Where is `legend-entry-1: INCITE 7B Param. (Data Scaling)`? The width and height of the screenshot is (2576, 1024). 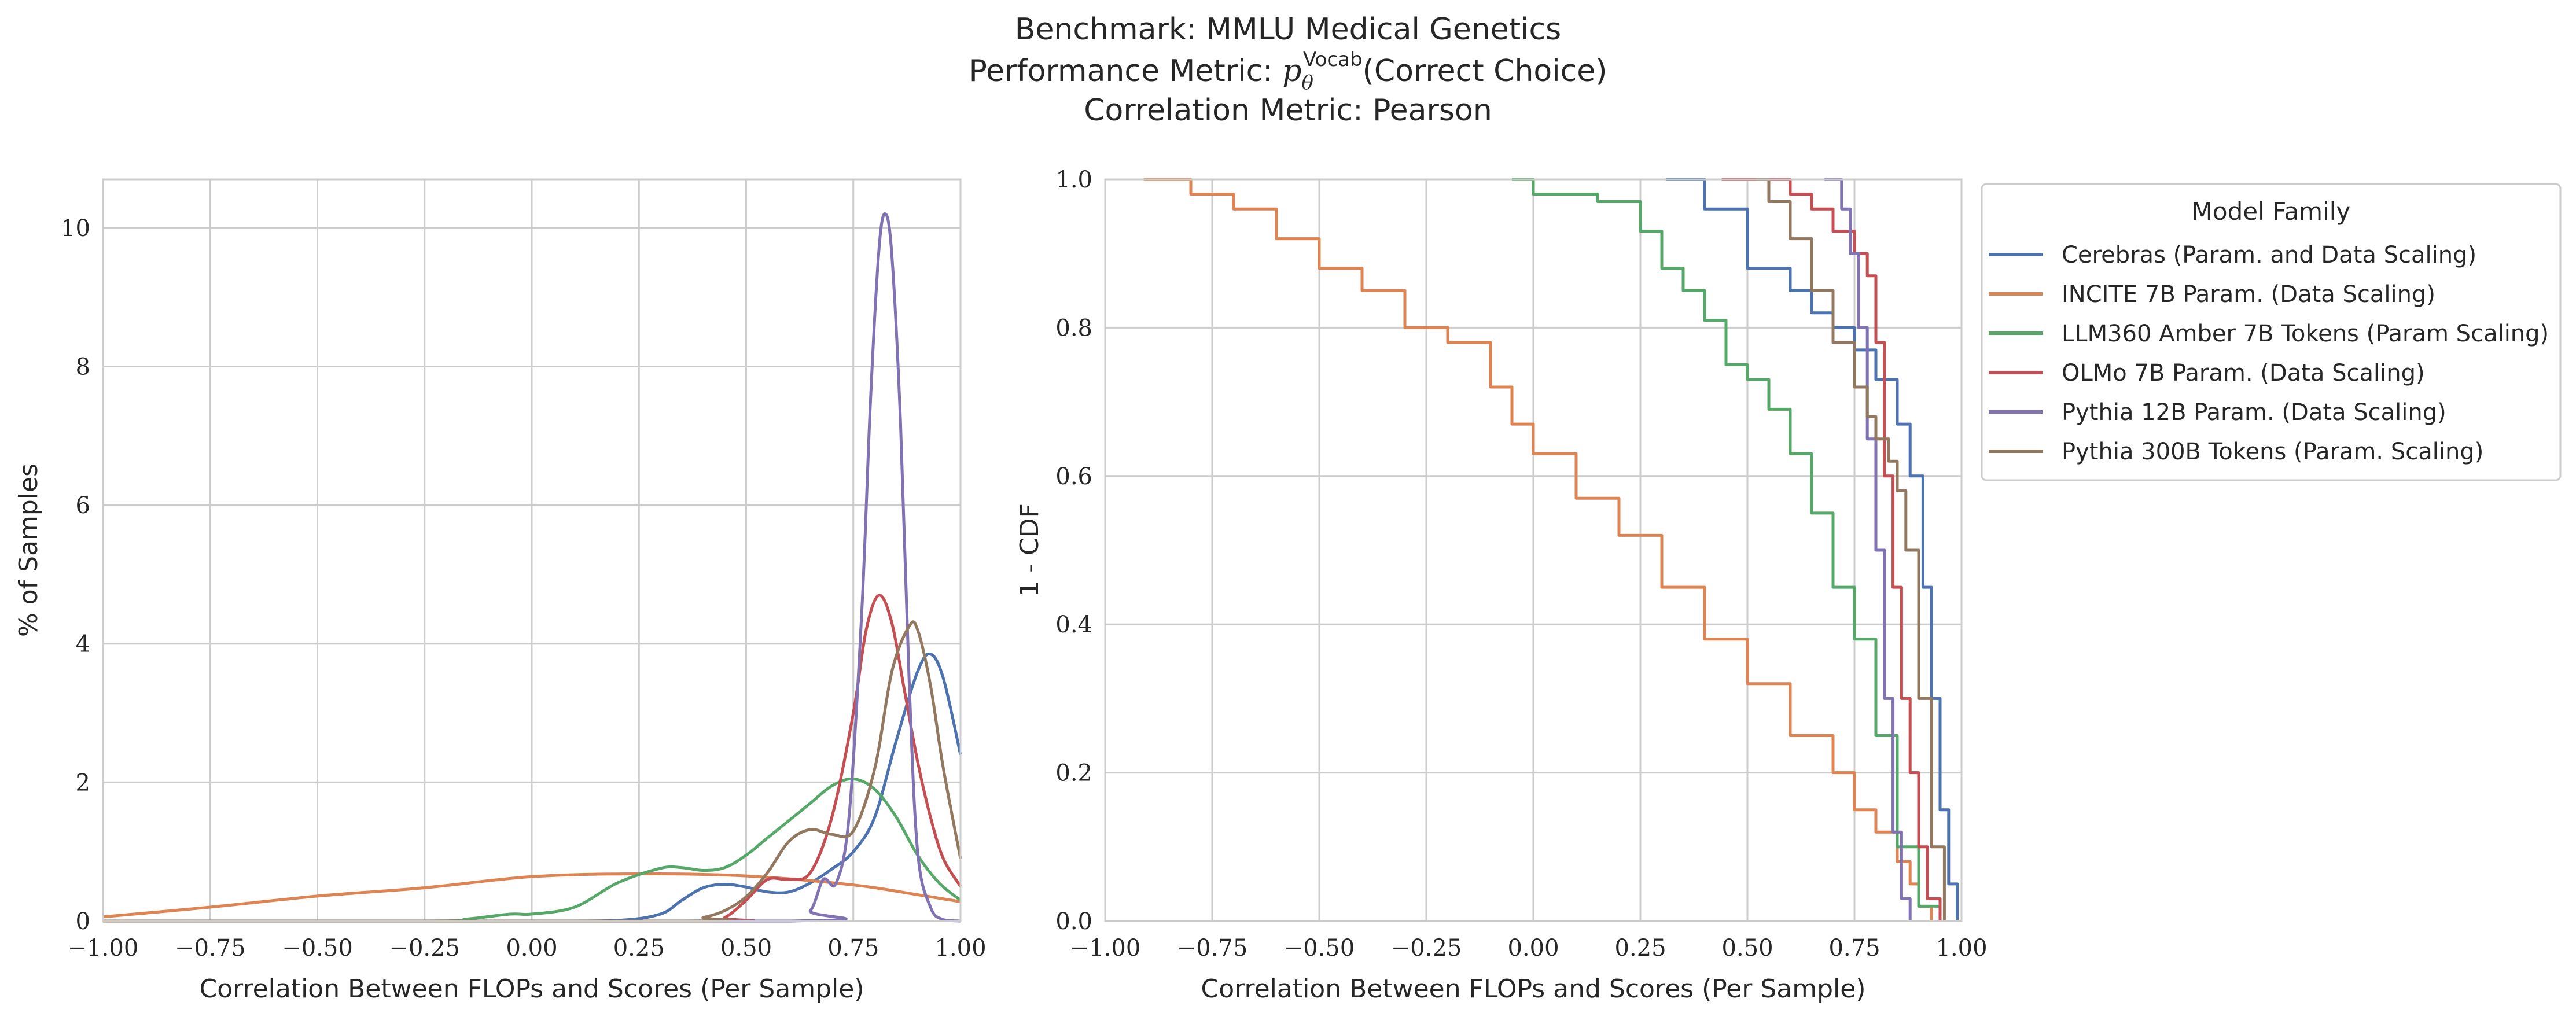 legend-entry-1: INCITE 7B Param. (Data Scaling) is located at coordinates (2248, 294).